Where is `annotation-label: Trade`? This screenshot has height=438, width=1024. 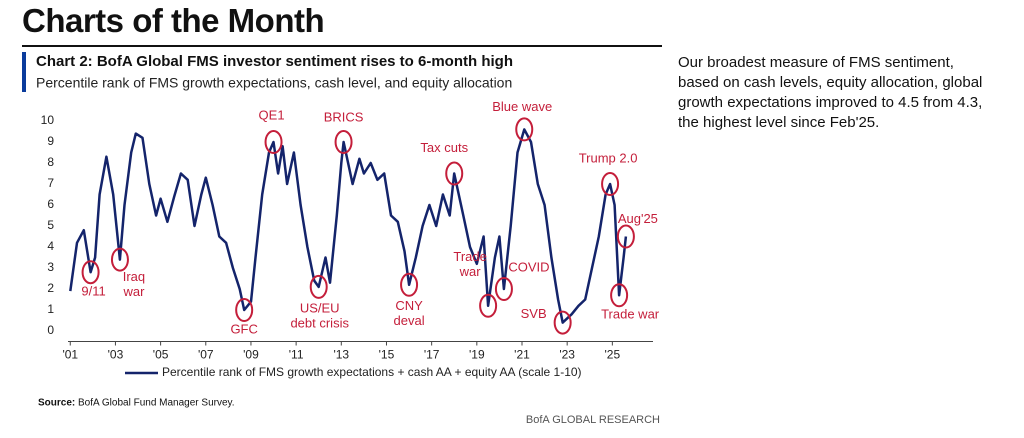 annotation-label: Trade is located at coordinates (469, 256).